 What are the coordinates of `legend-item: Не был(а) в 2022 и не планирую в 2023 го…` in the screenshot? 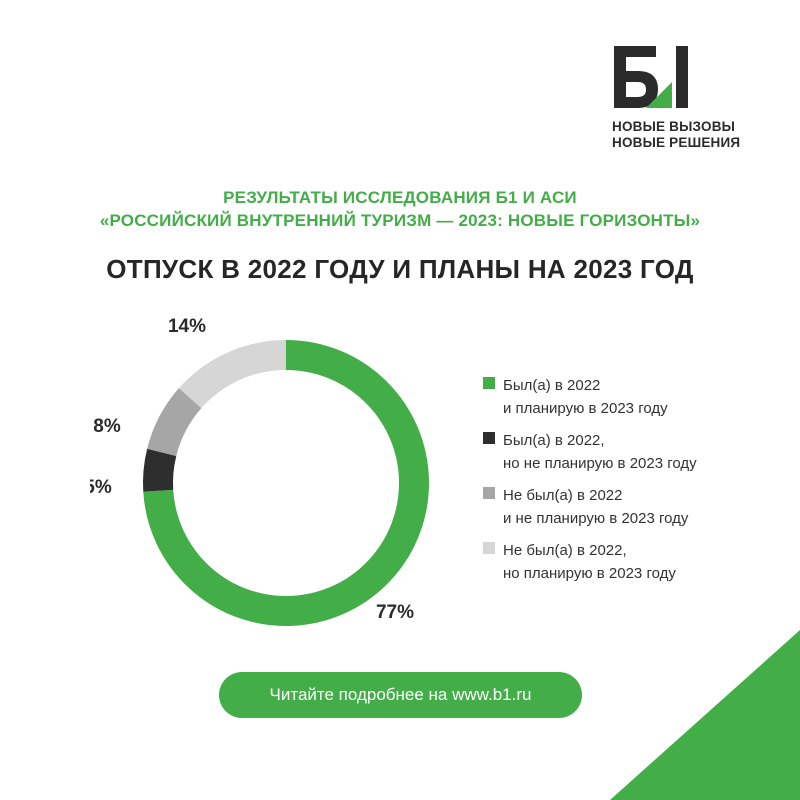 It's located at (633, 511).